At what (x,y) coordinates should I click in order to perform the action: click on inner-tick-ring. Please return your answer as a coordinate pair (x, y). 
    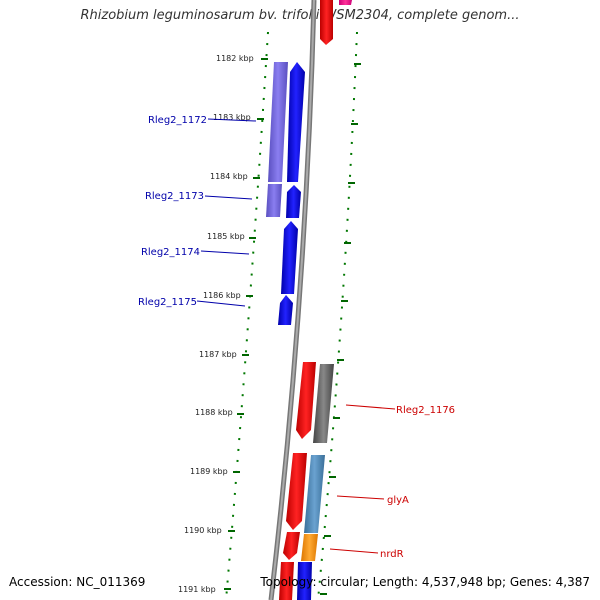
    Looking at the image, I should click on (247, 315).